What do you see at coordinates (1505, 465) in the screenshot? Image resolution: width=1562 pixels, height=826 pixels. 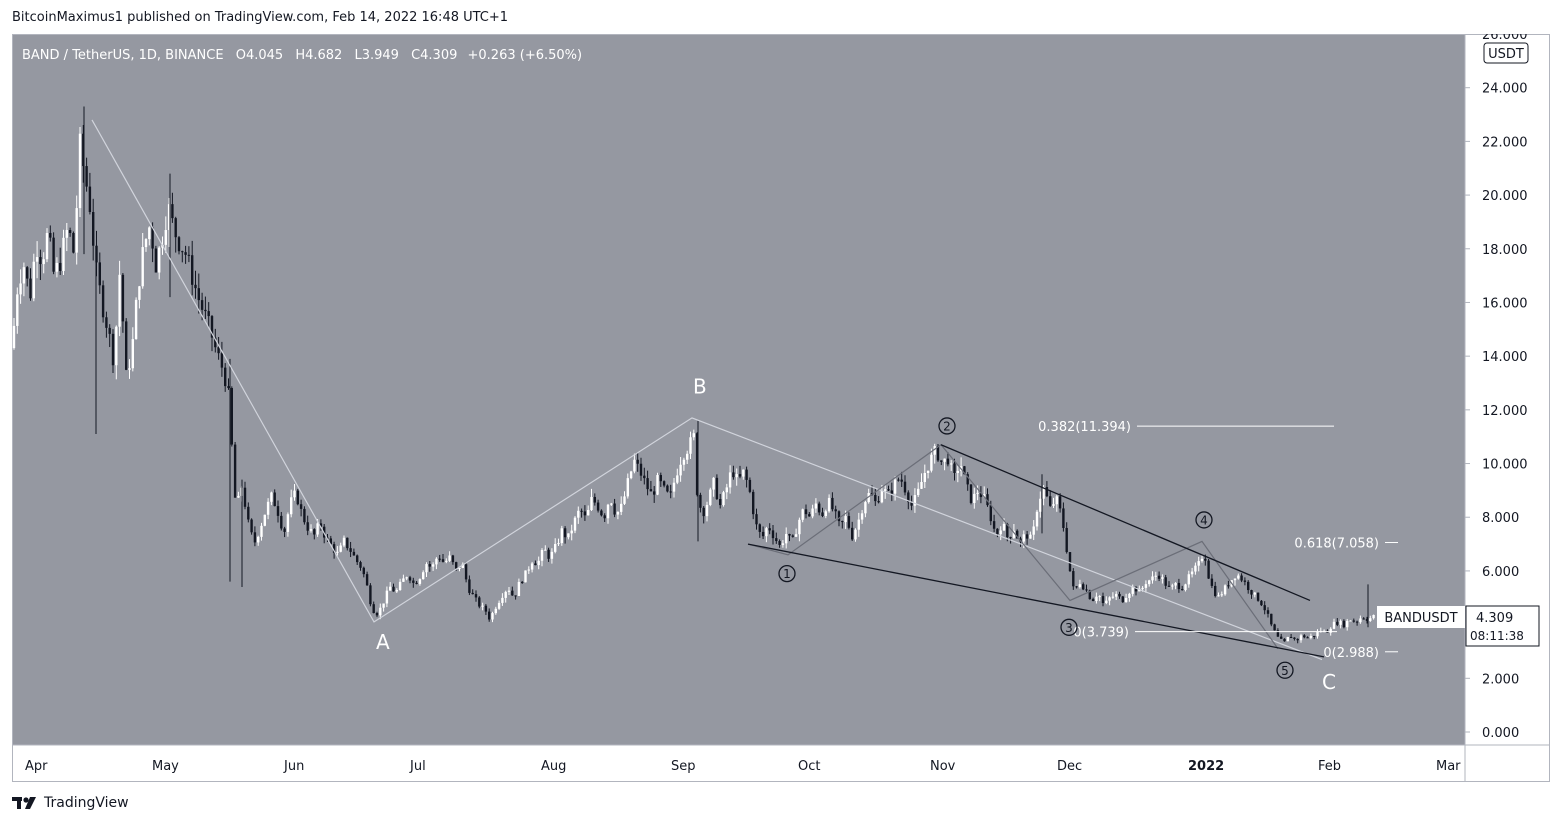 I see `price-tick-label: 10.000` at bounding box center [1505, 465].